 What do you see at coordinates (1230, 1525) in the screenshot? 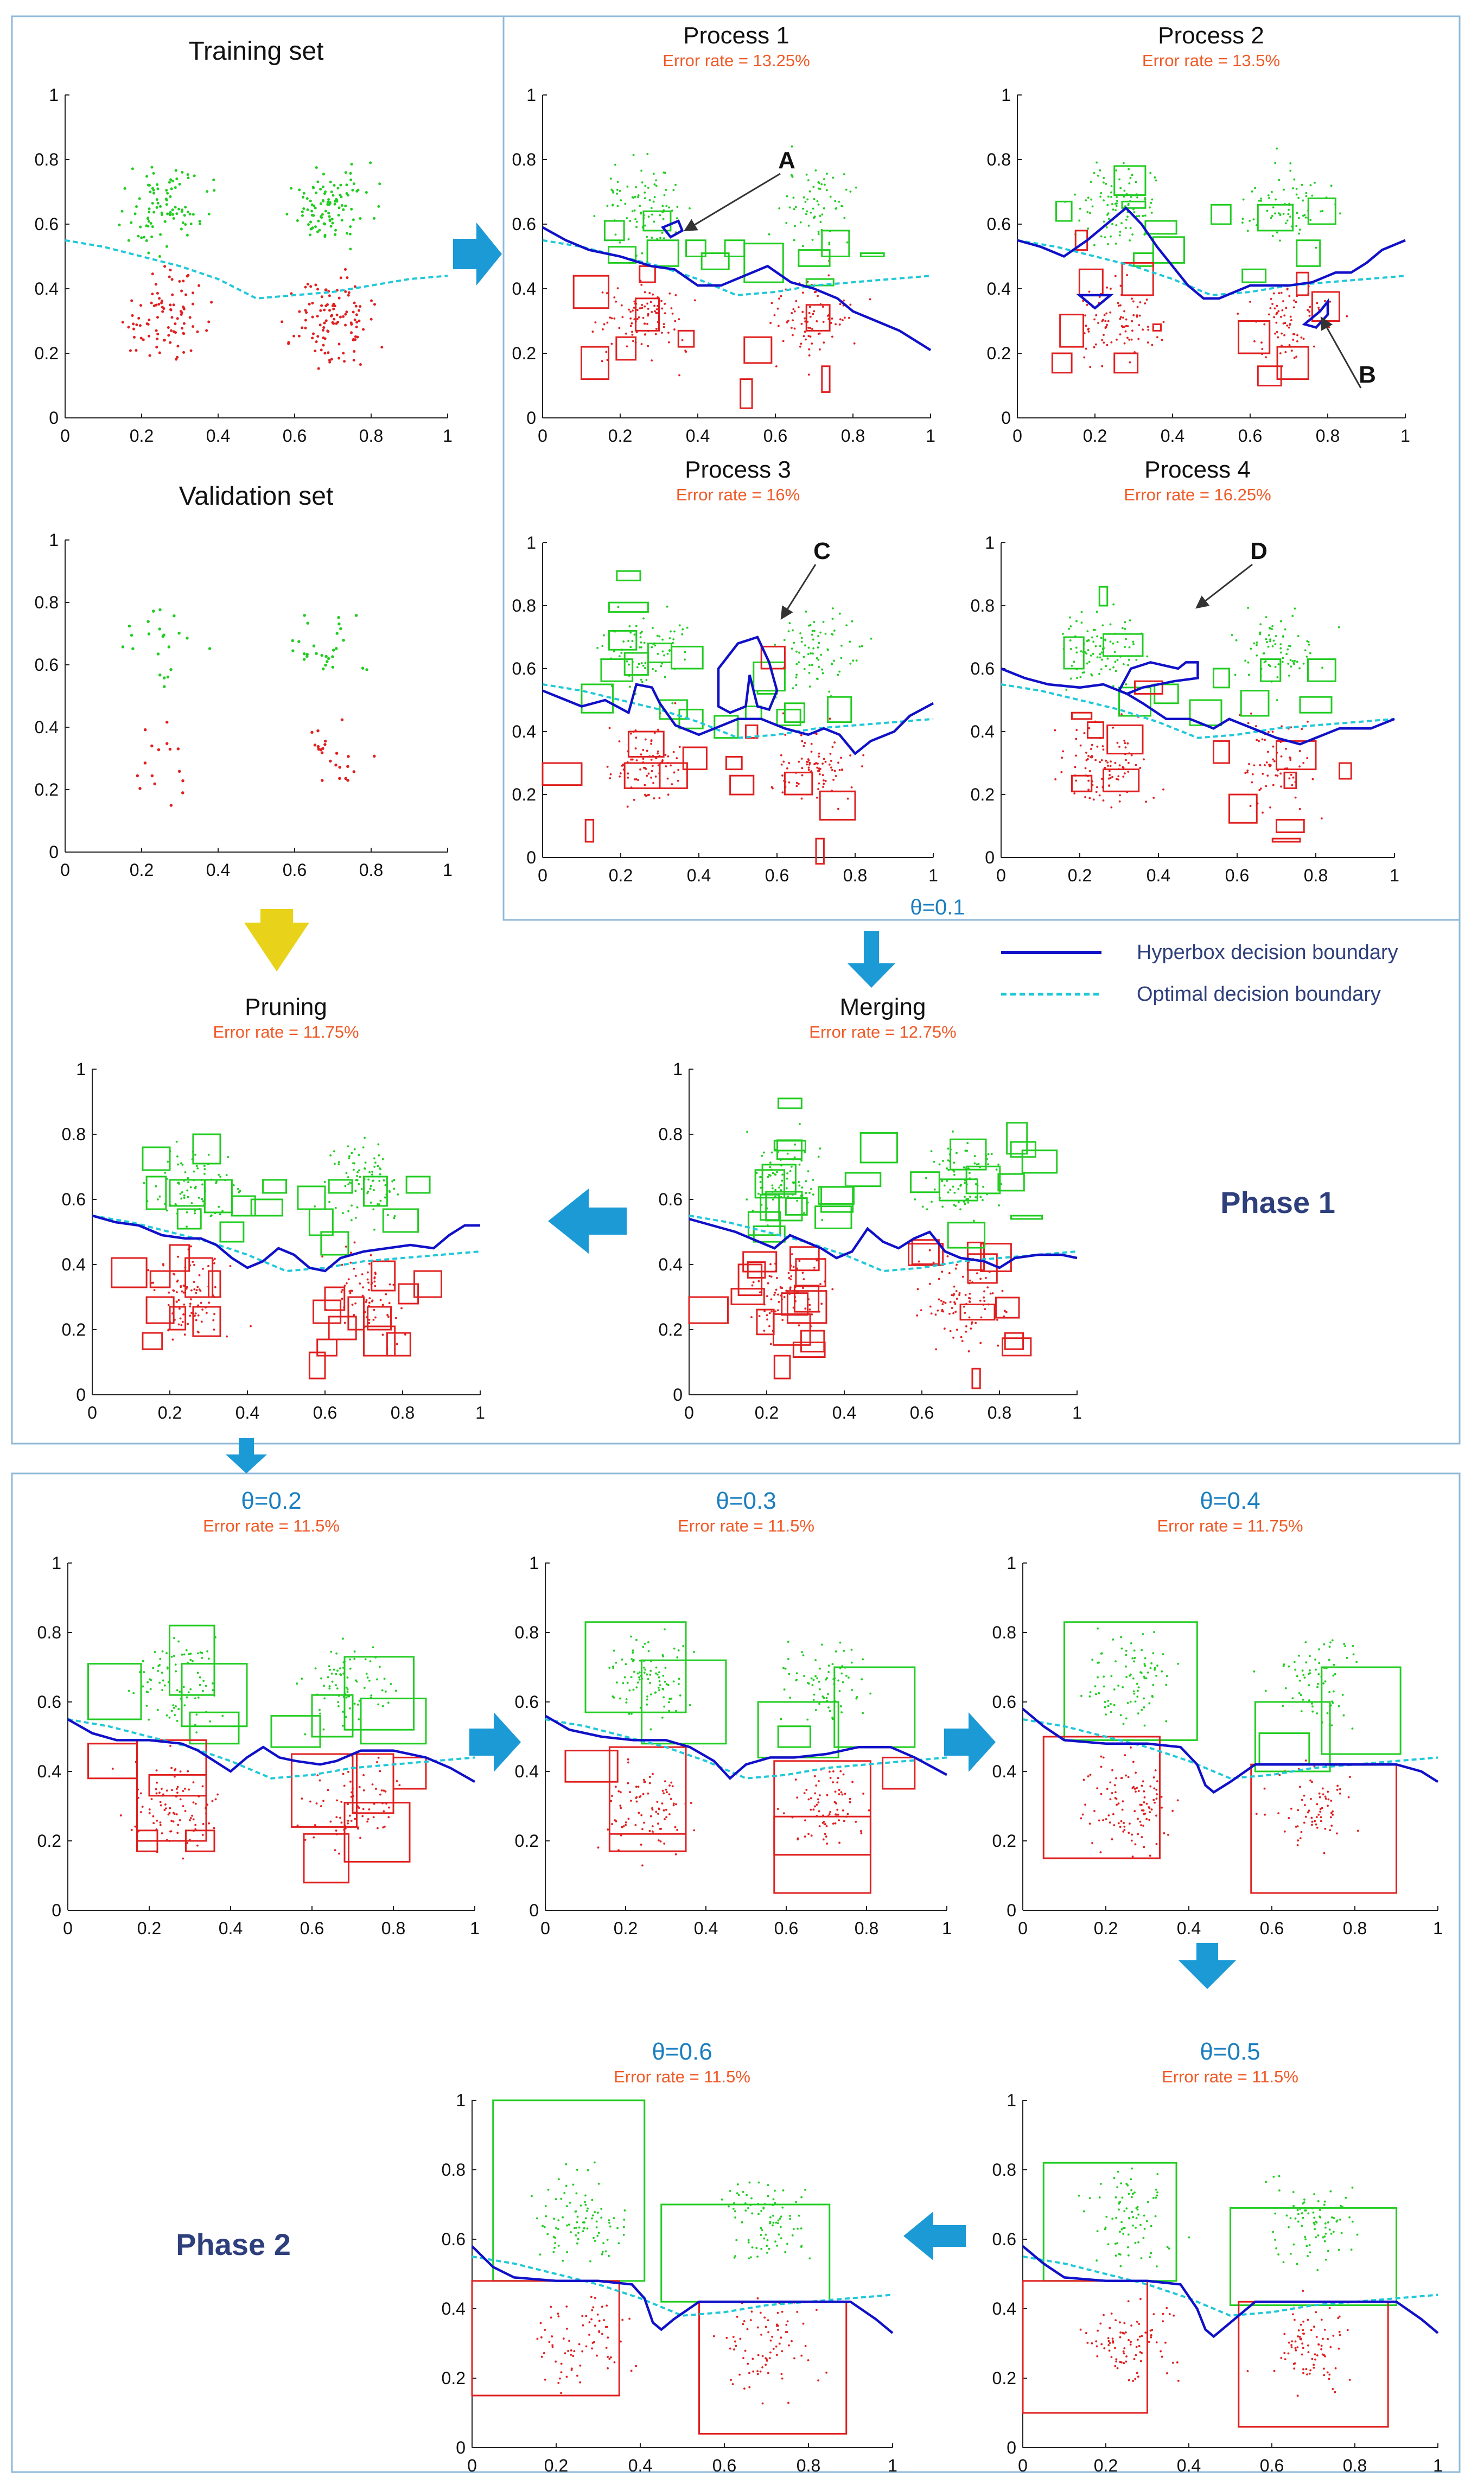
I see `error-rate: Error rate = 11.75%` at bounding box center [1230, 1525].